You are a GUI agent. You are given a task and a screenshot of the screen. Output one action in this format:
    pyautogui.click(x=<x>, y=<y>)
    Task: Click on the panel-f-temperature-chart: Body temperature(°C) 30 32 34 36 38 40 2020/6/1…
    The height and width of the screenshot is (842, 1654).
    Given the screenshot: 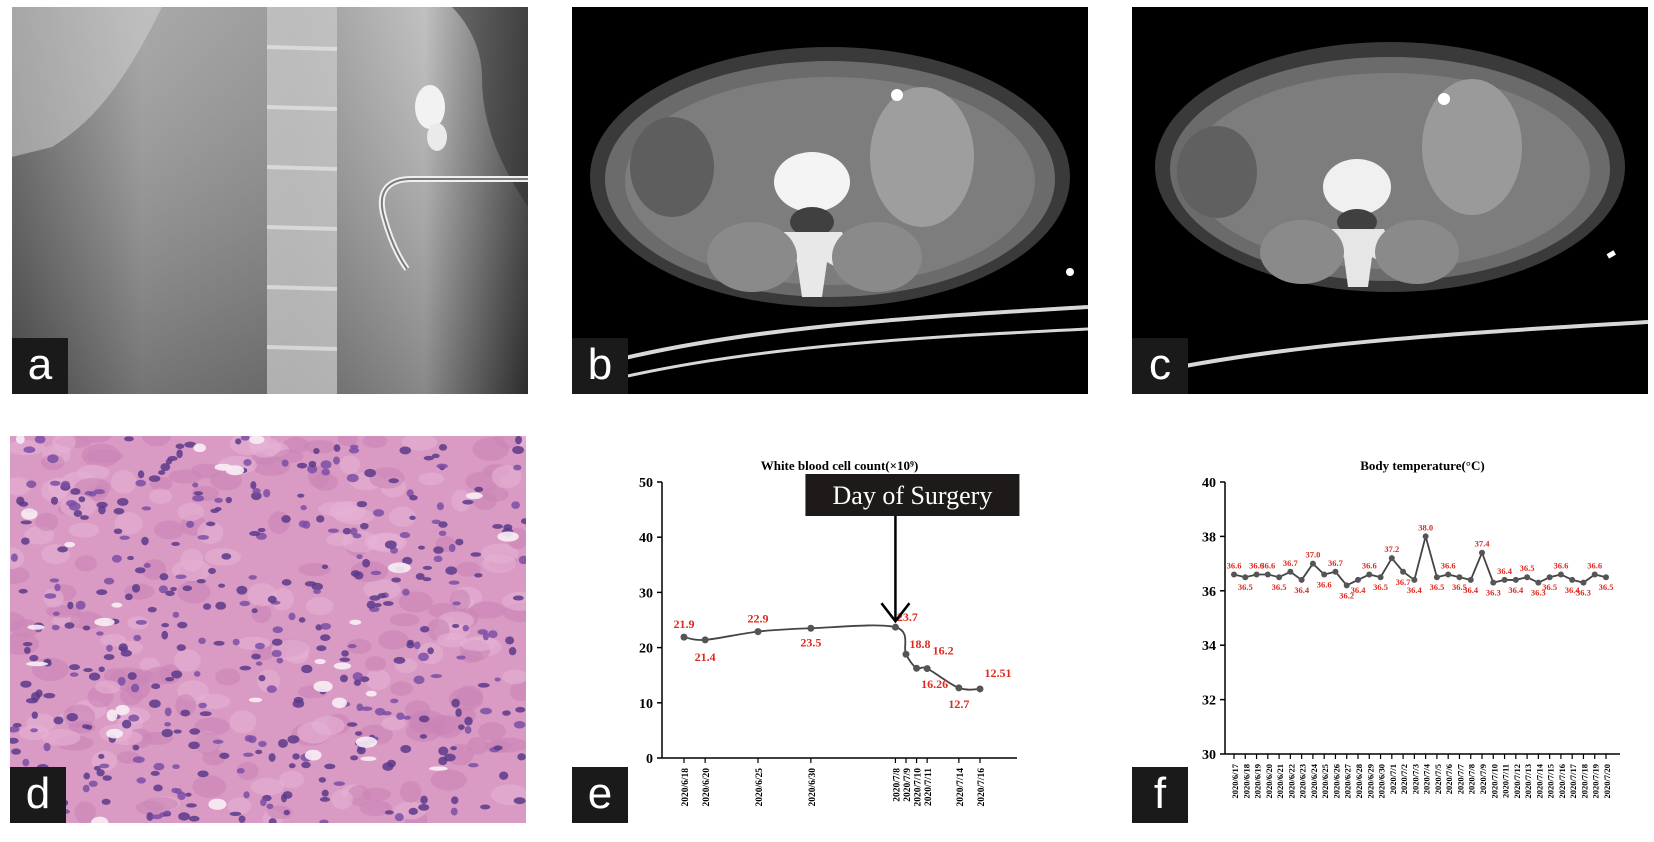 What is the action you would take?
    pyautogui.click(x=1390, y=636)
    